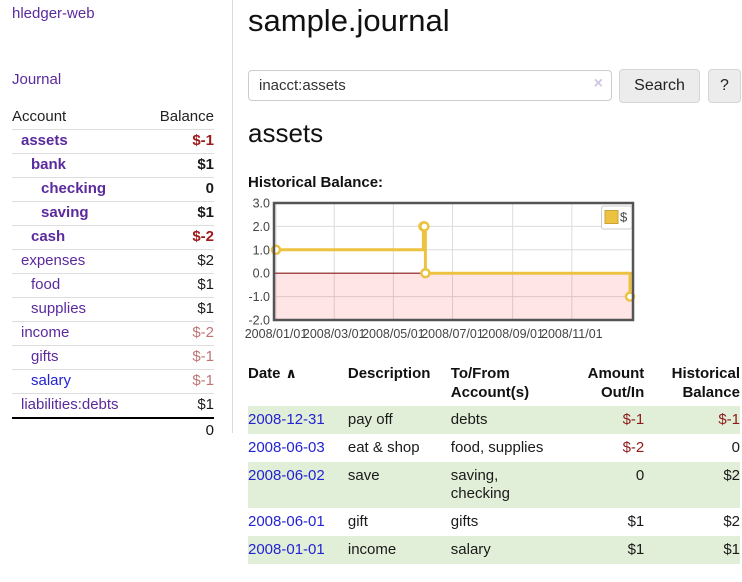  I want to click on account-link: cash, so click(48, 236).